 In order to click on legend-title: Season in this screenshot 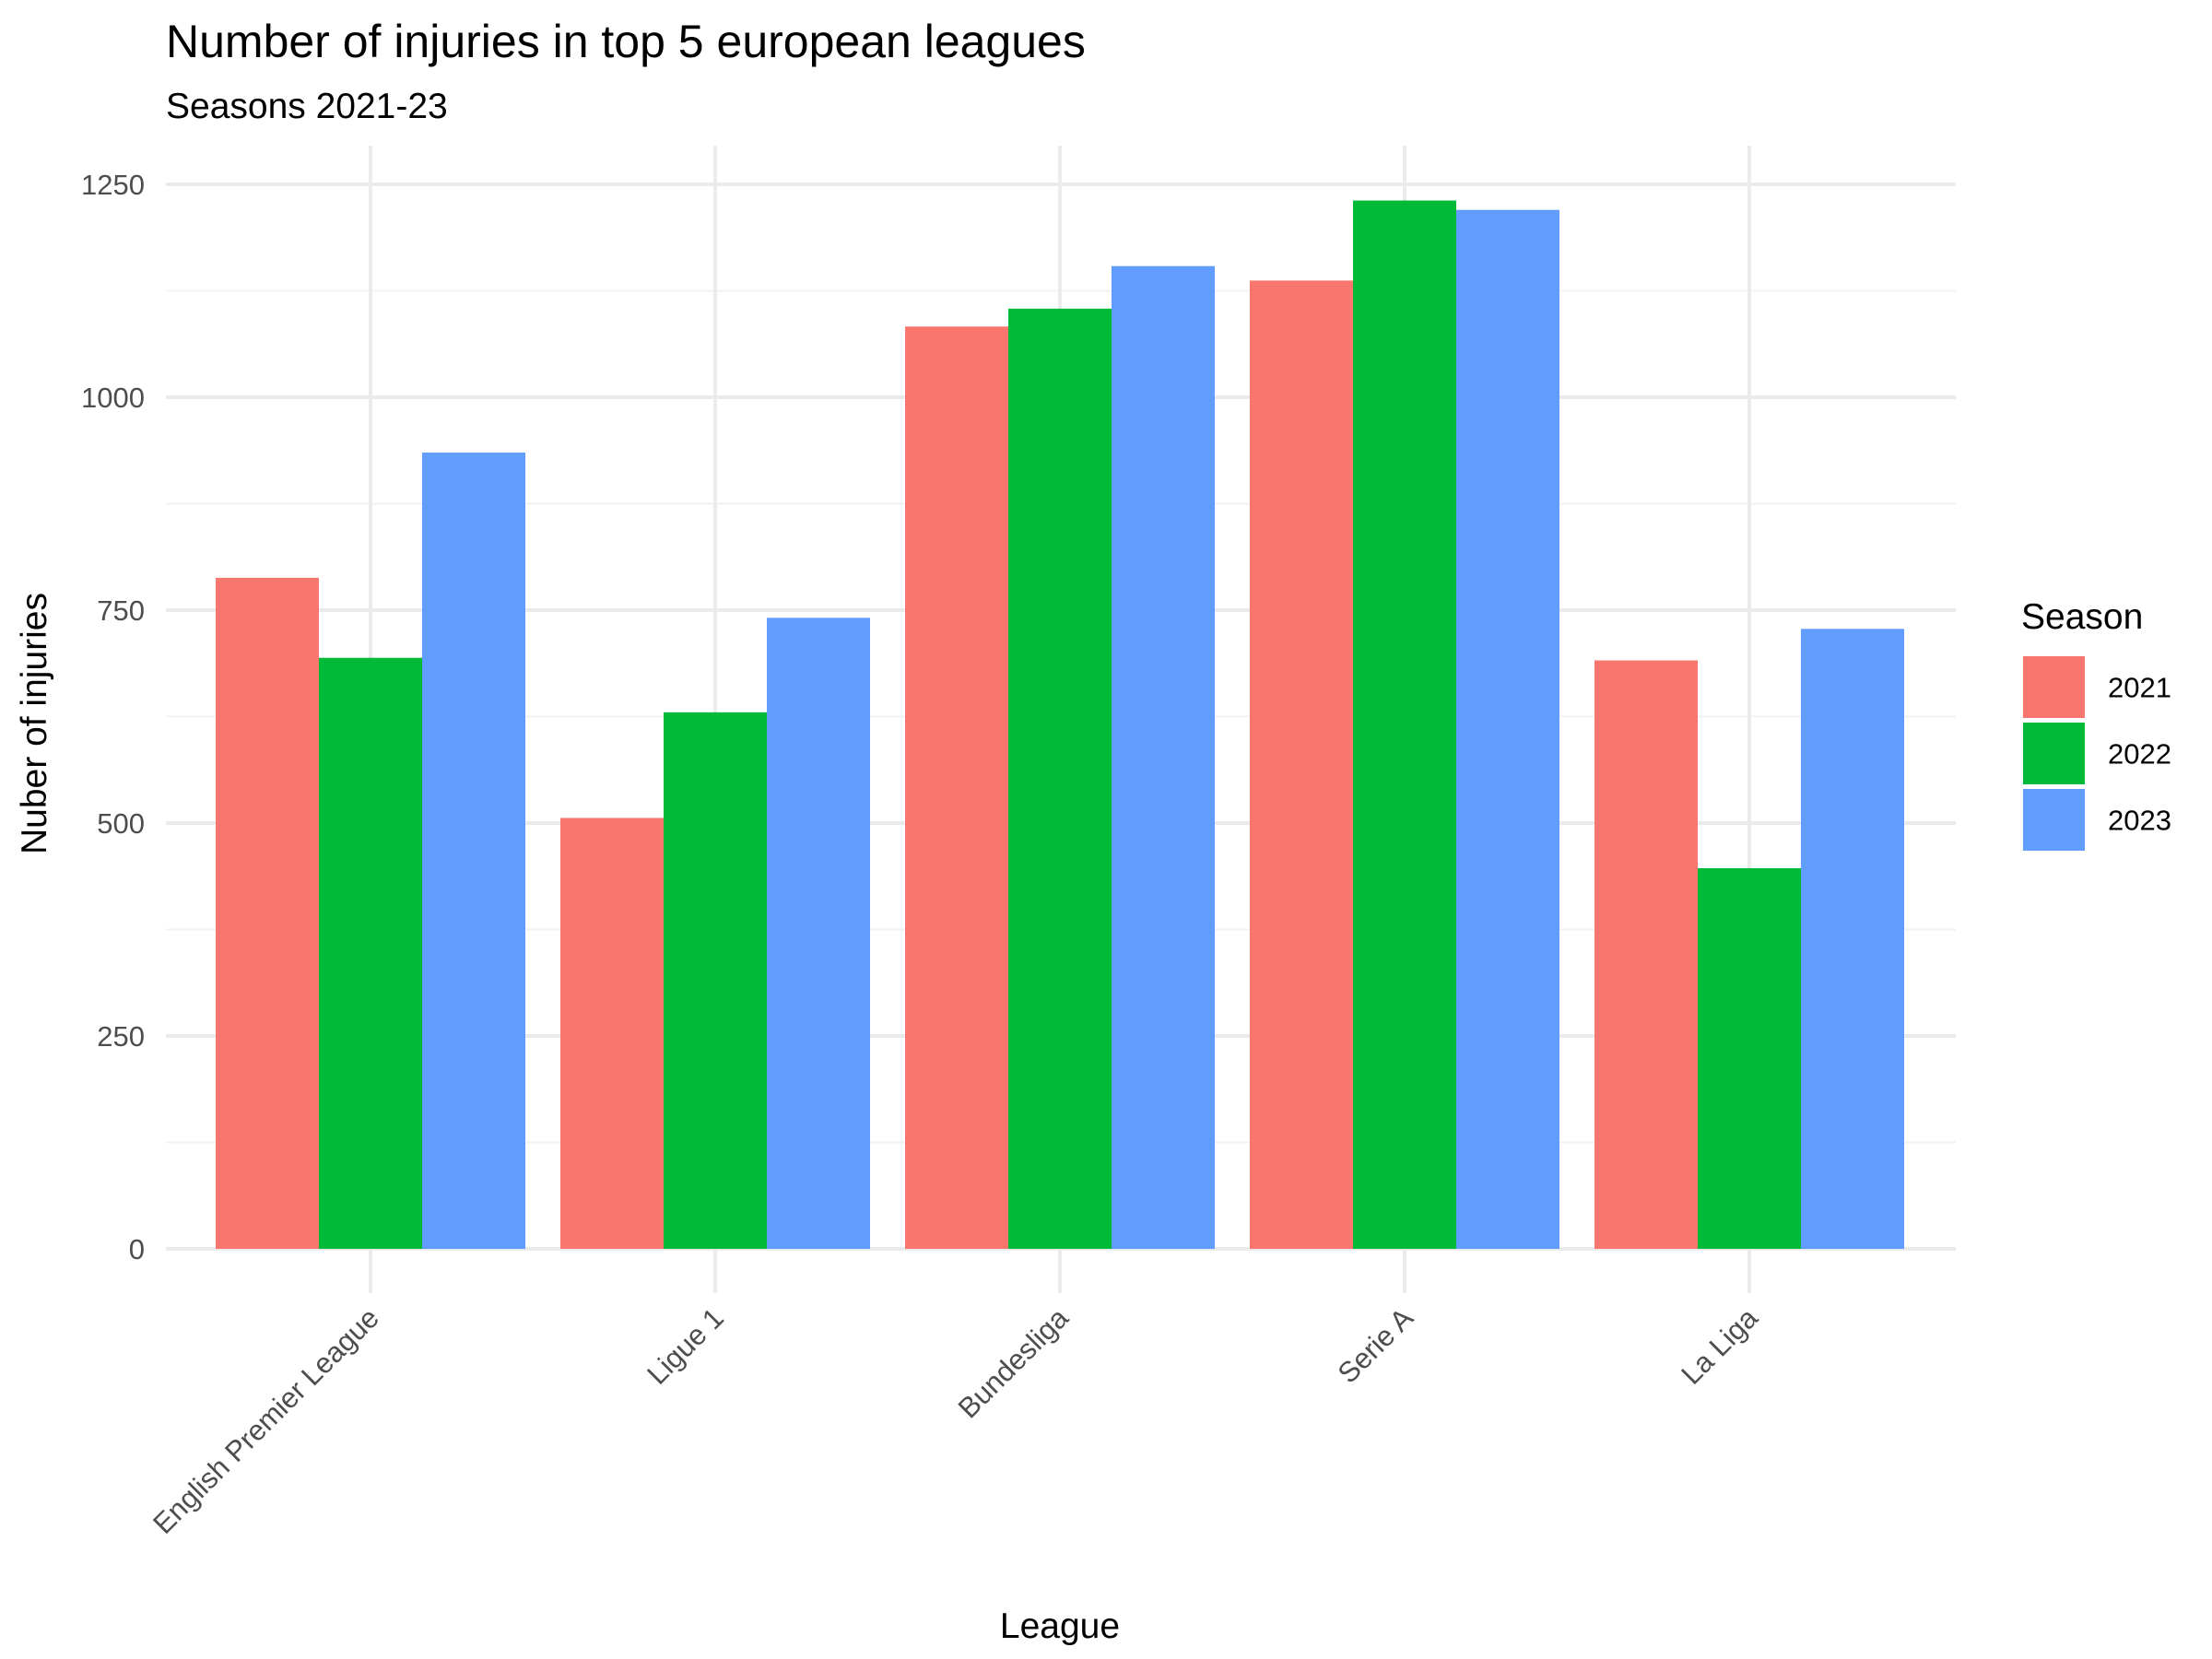, I will do `click(2082, 617)`.